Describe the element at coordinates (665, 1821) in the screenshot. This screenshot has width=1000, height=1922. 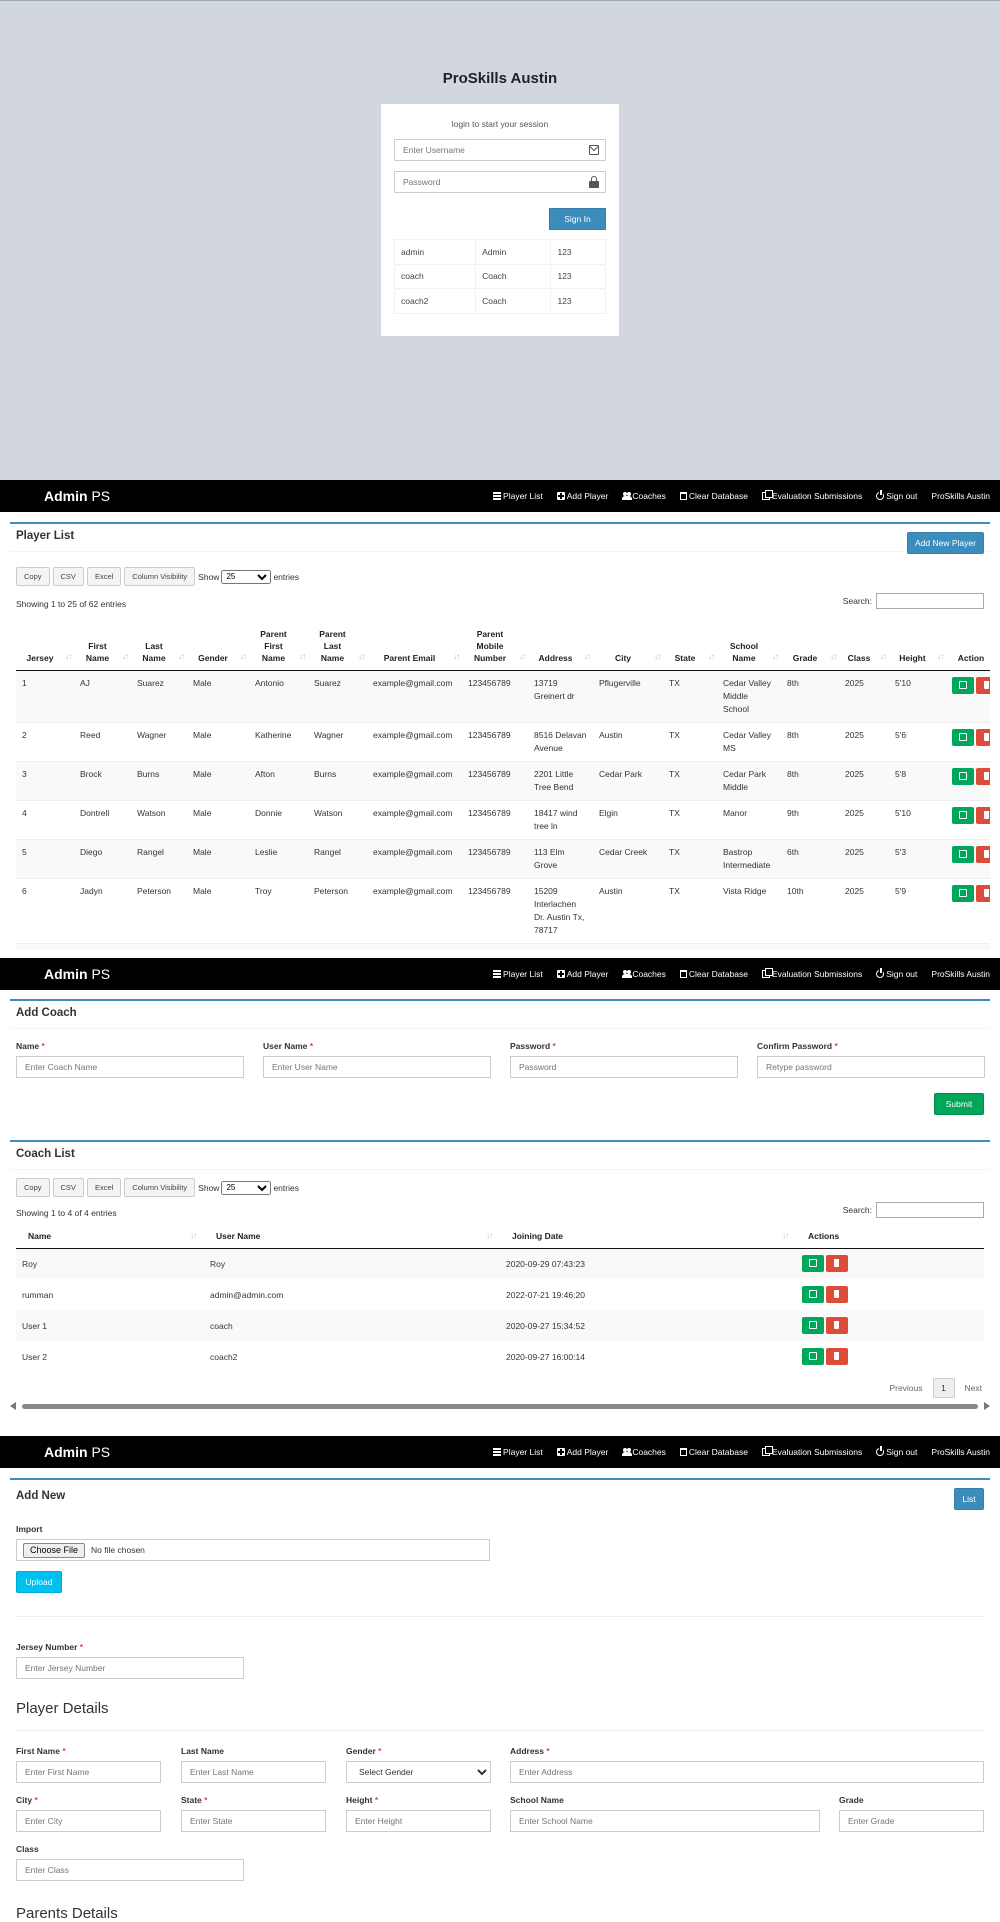
I see `school-input` at that location.